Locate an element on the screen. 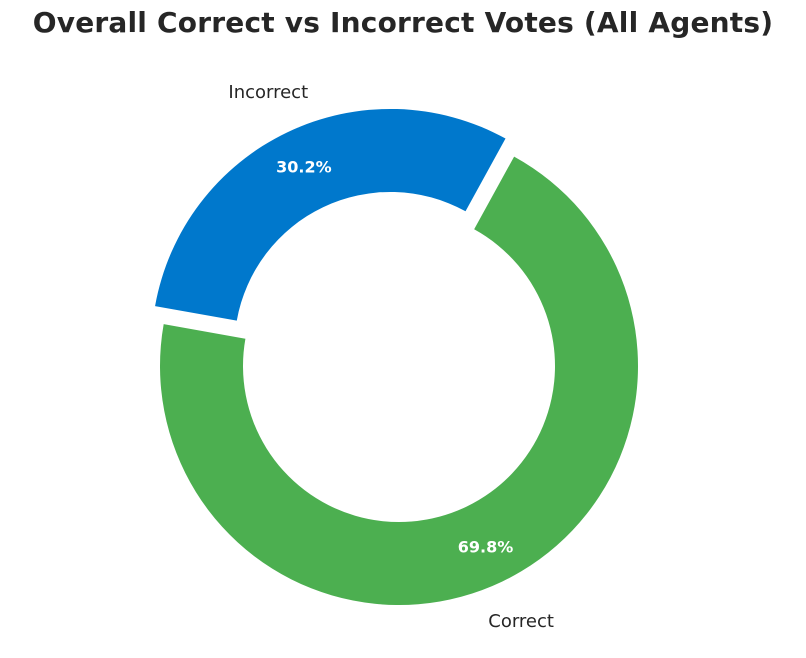  slice-incorrect is located at coordinates (330, 214).